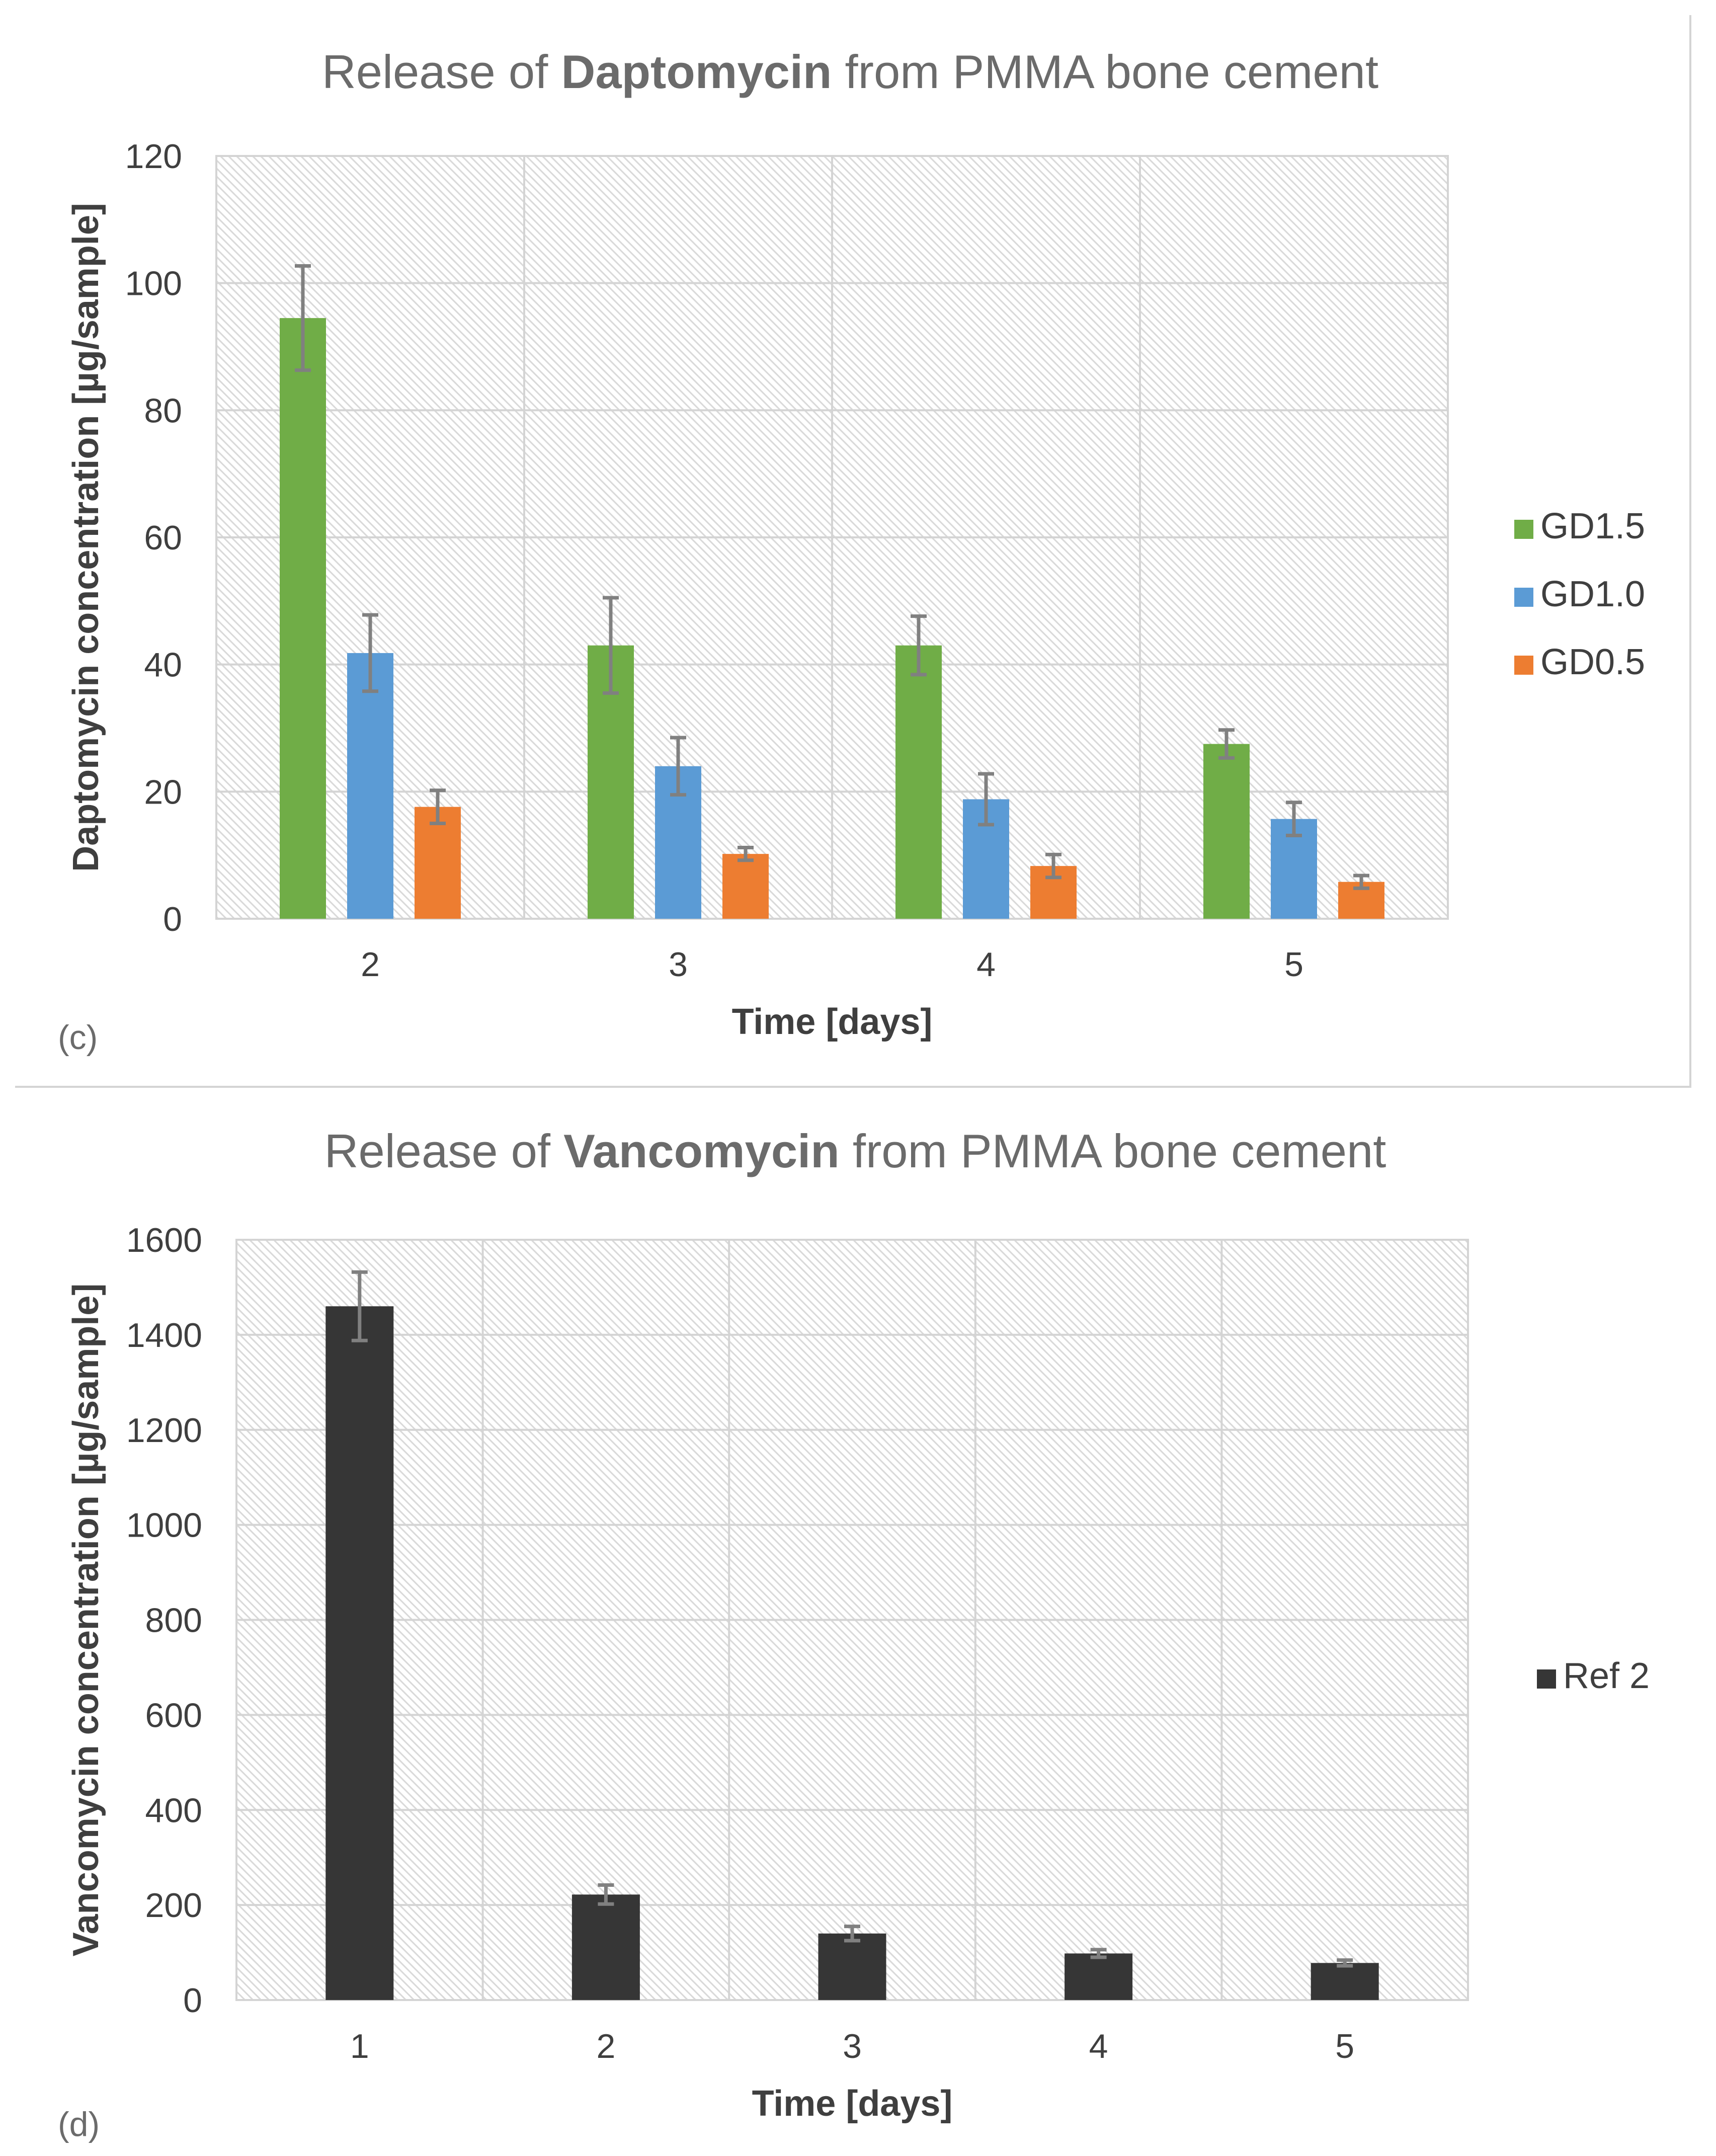 Image resolution: width=1716 pixels, height=2156 pixels. What do you see at coordinates (173, 1905) in the screenshot?
I see `y-tick-label: 200` at bounding box center [173, 1905].